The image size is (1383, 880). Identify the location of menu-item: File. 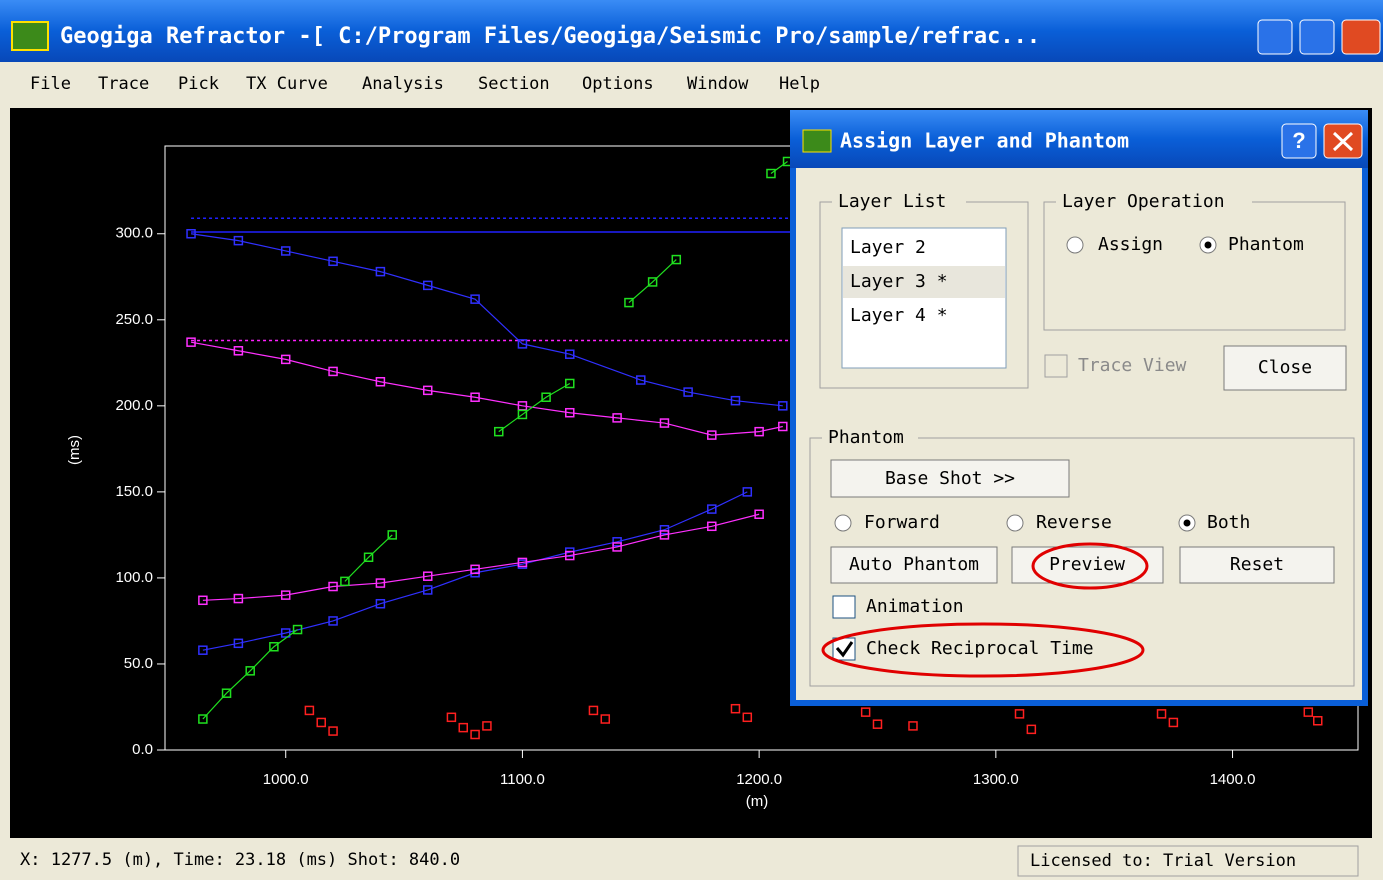
(50, 84).